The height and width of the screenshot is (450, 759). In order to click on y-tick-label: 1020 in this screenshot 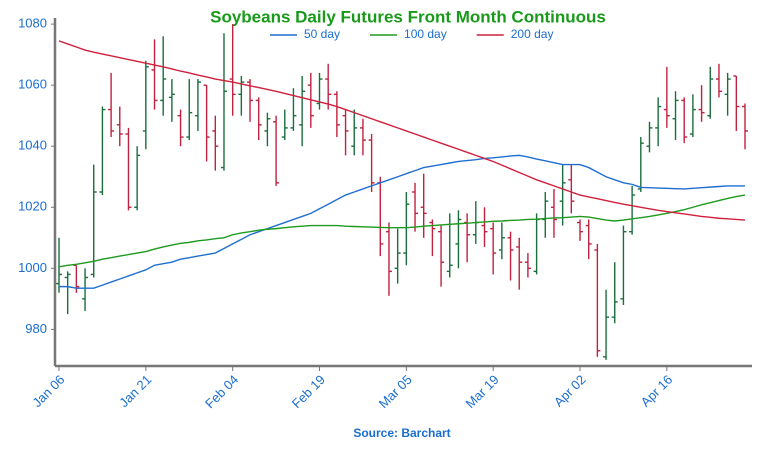, I will do `click(32, 206)`.